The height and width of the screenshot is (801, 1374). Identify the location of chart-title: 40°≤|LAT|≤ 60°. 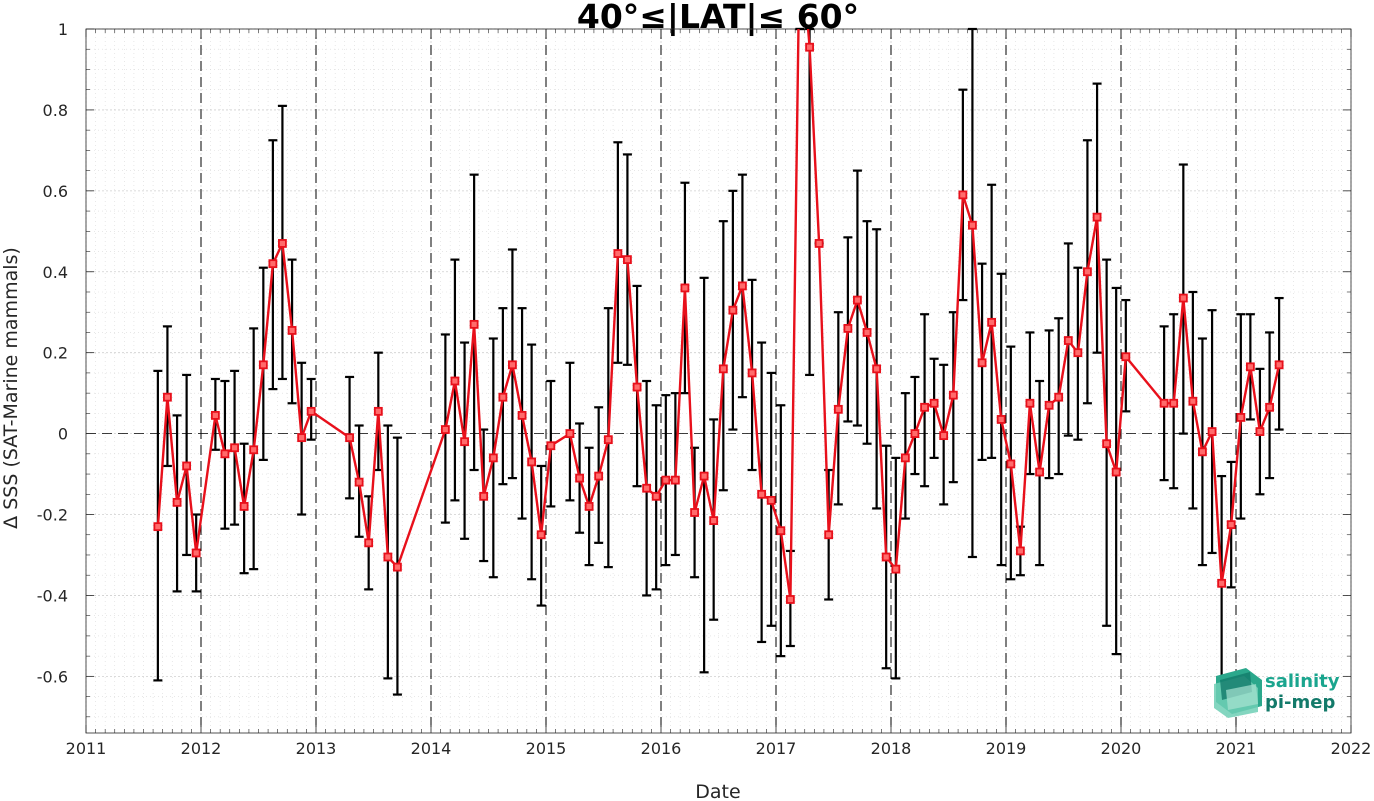
(718, 18).